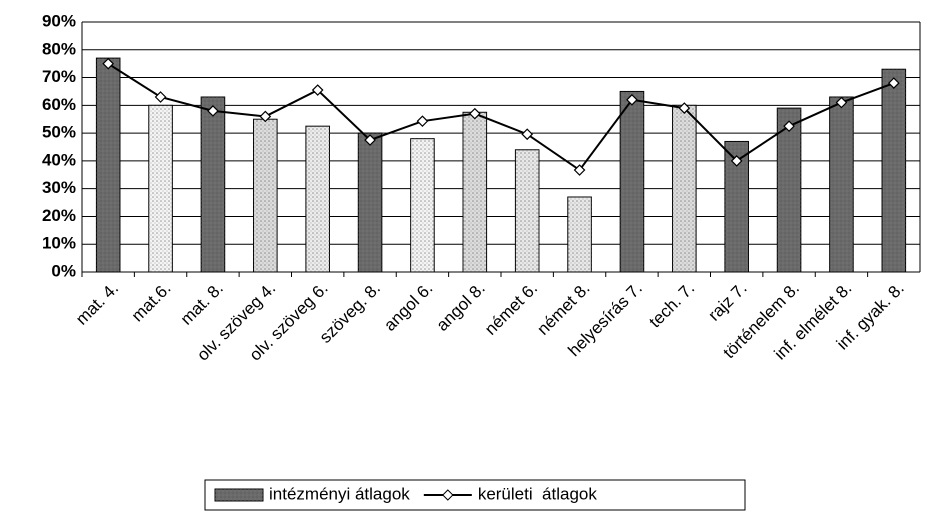 Image resolution: width=932 pixels, height=515 pixels. I want to click on x-tick-label: mat.6., so click(151, 302).